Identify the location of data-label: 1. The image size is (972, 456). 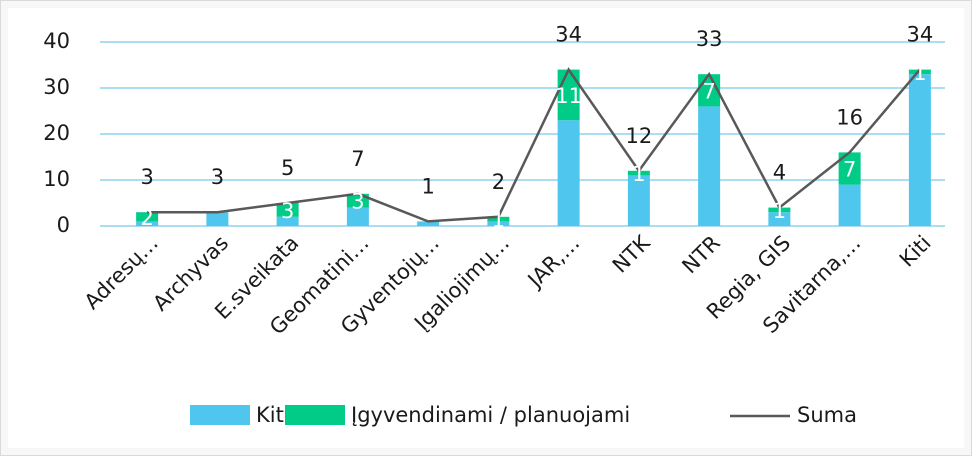
(427, 186).